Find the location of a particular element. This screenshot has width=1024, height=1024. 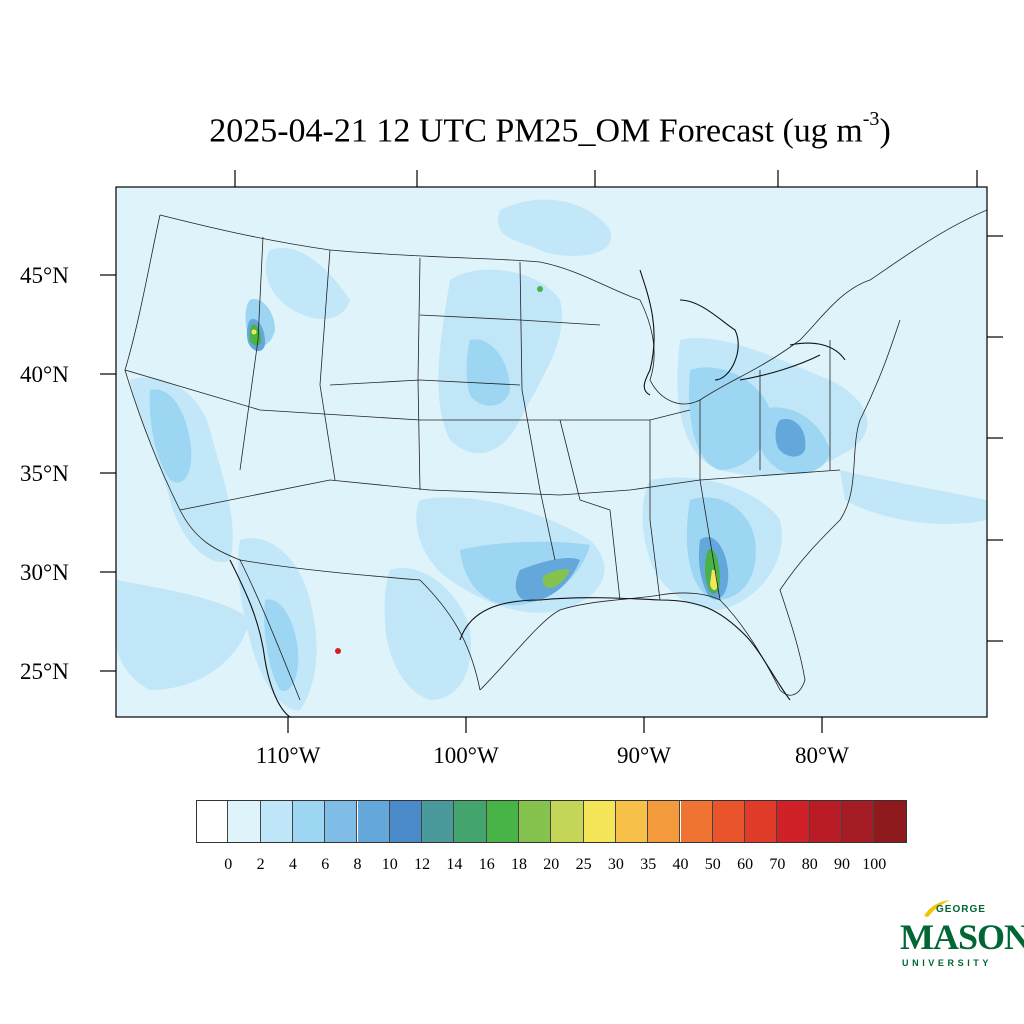

colorbar-tick-label: 80 is located at coordinates (809, 864).